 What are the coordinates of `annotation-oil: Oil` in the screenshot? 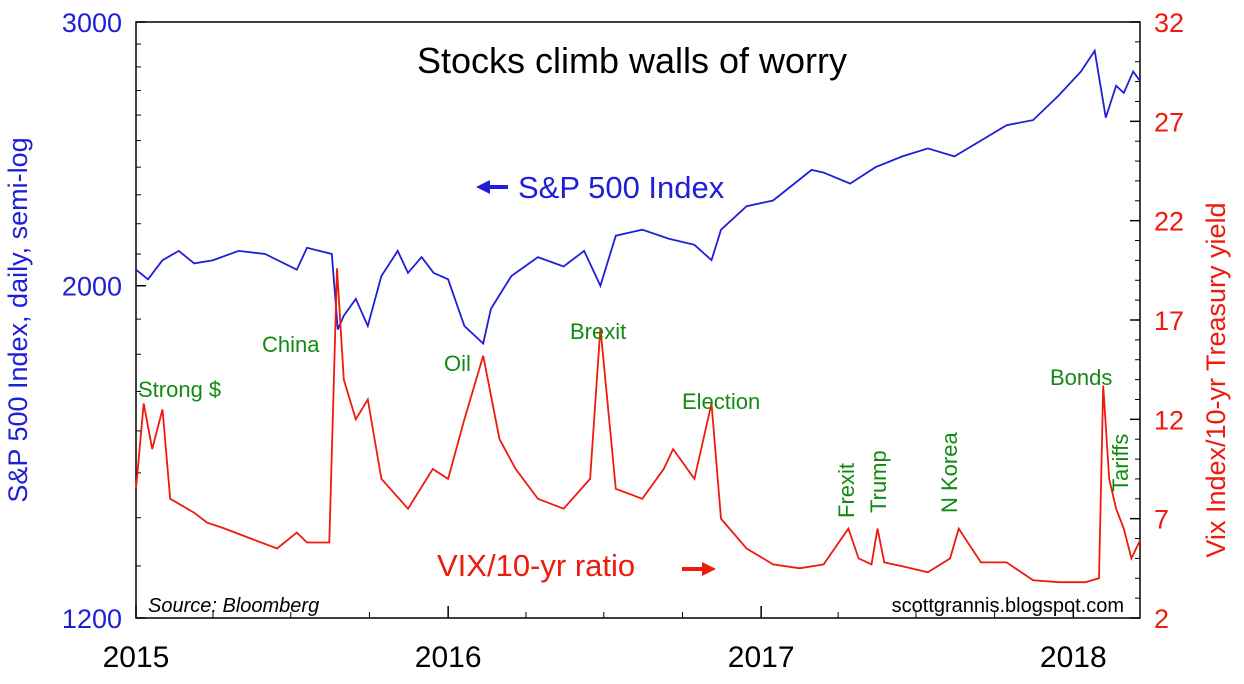 It's located at (457, 363).